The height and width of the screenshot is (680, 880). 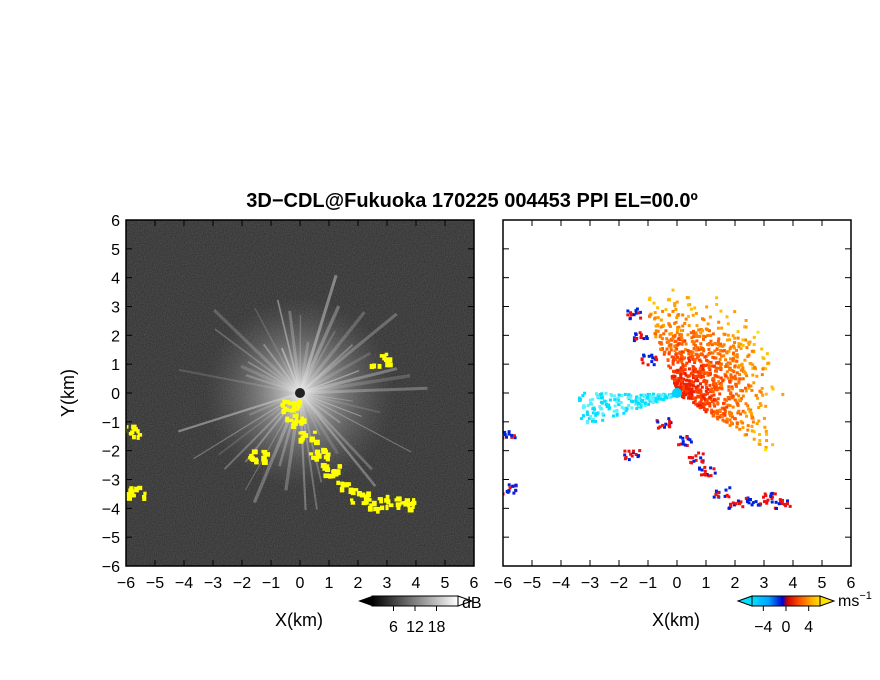 I want to click on velocity-x-axis-label: X(km), so click(x=676, y=620).